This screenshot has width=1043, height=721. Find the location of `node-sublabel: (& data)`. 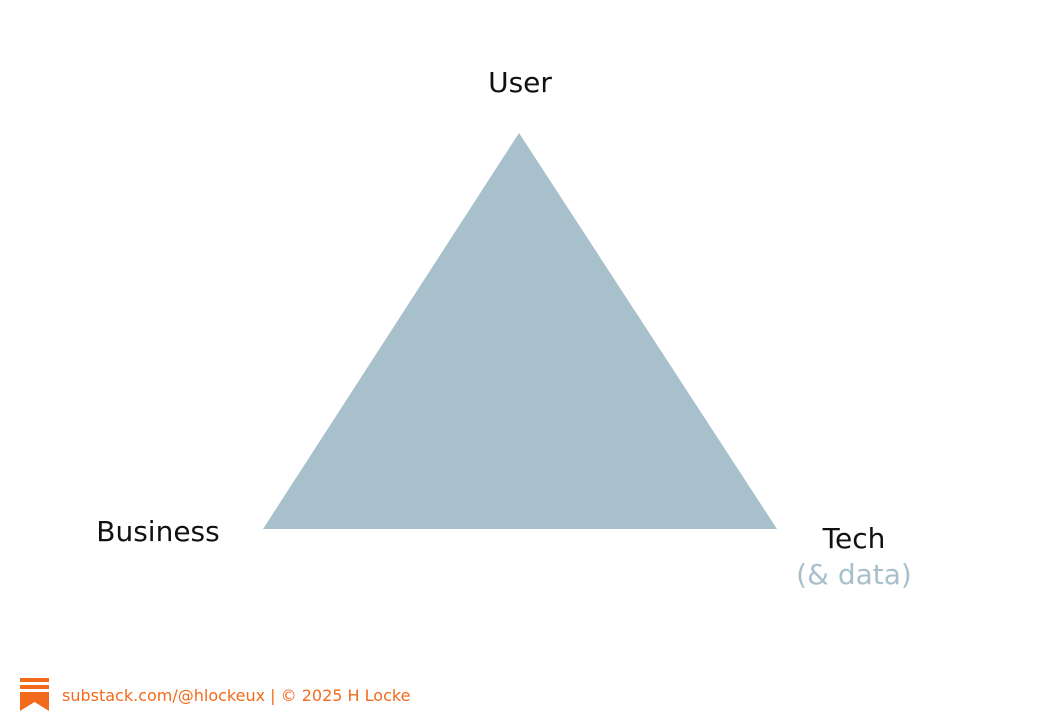

node-sublabel: (& data) is located at coordinates (854, 574).